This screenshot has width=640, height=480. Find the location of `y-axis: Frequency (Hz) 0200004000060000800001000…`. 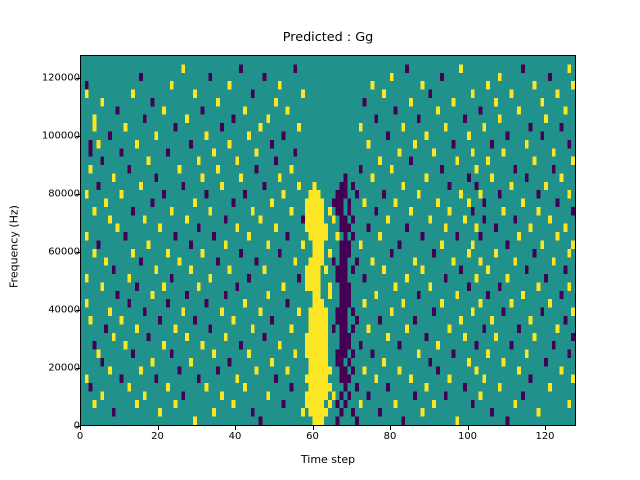

y-axis: Frequency (Hz) 0200004000060000800001000… is located at coordinates (40, 240).